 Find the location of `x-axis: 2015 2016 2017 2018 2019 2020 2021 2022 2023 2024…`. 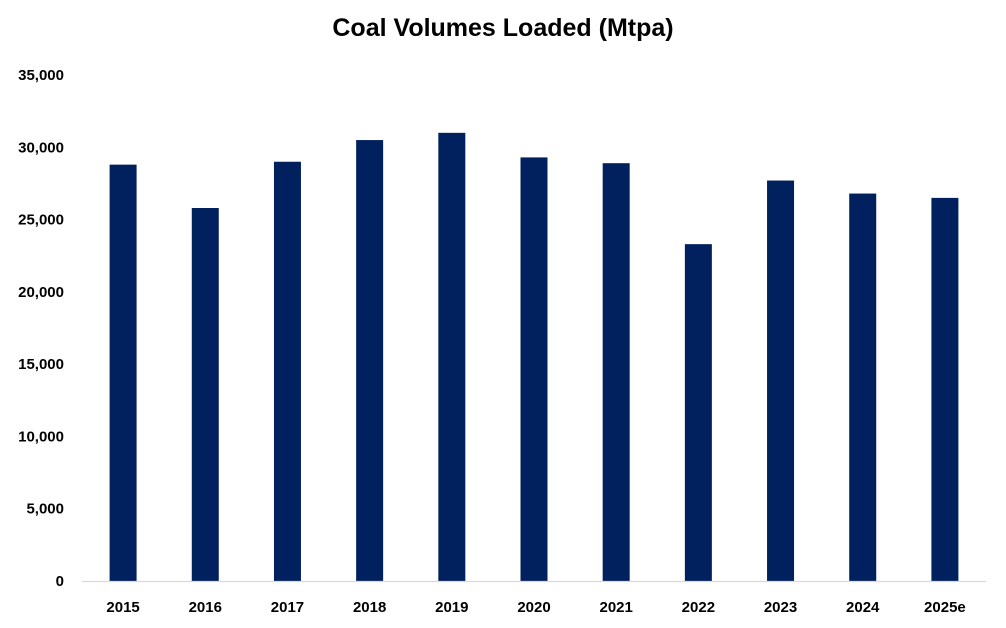

x-axis: 2015 2016 2017 2018 2019 2020 2021 2022 2023 2024… is located at coordinates (535, 607).